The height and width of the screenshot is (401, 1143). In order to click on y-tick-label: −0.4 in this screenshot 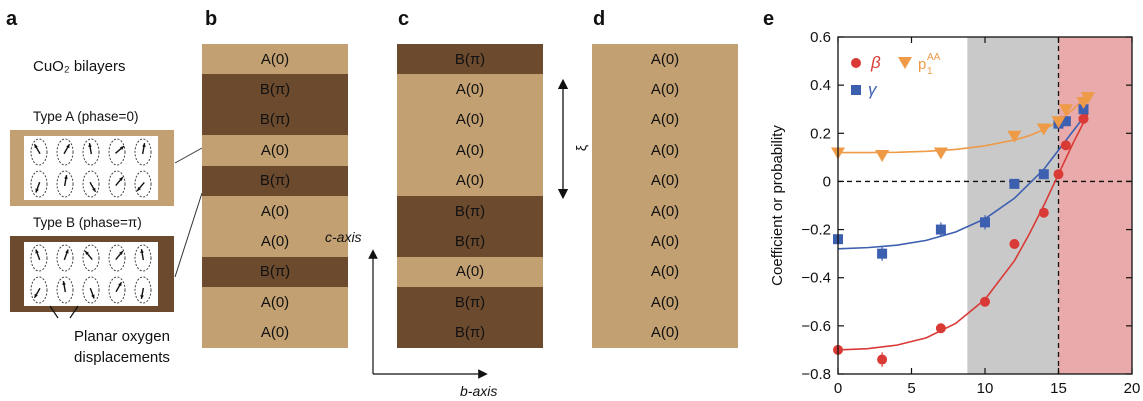, I will do `click(816, 278)`.